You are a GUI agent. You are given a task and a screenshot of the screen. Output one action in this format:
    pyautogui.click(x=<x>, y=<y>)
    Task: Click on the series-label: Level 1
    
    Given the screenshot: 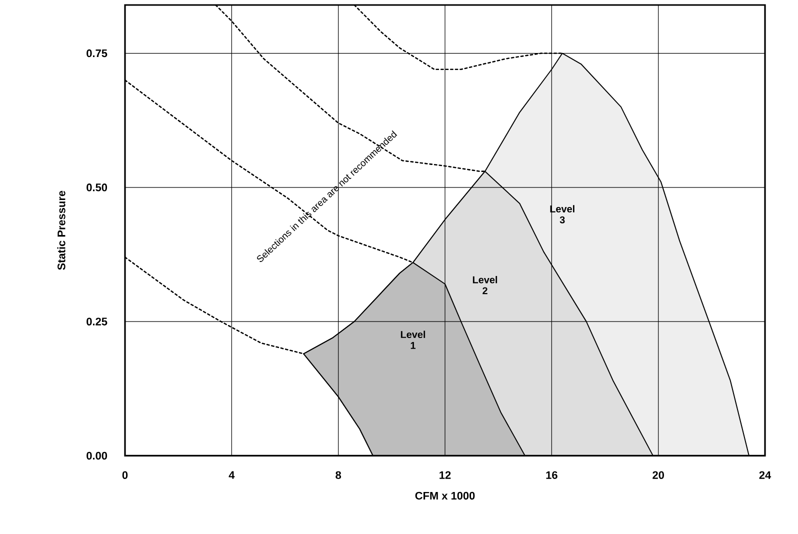 What is the action you would take?
    pyautogui.click(x=413, y=339)
    